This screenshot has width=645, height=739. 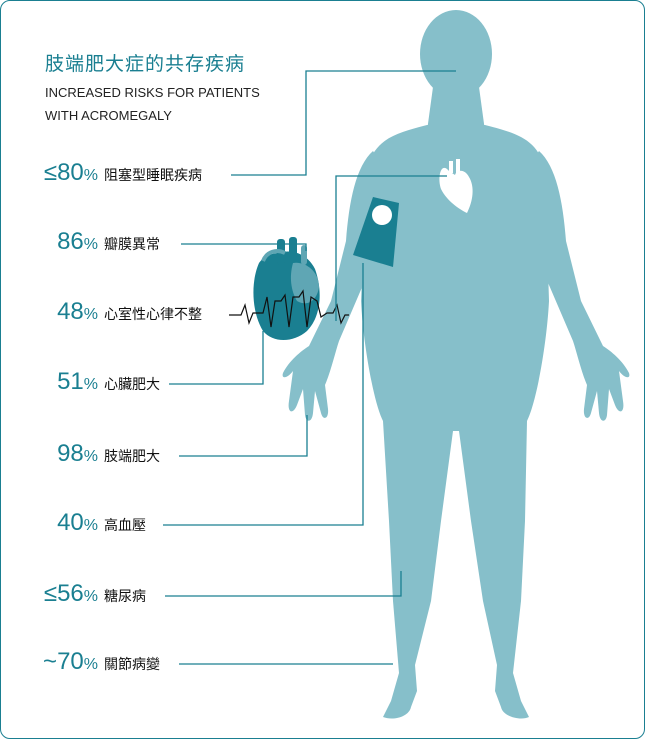 I want to click on stat-value: ≤80%, so click(x=49, y=173).